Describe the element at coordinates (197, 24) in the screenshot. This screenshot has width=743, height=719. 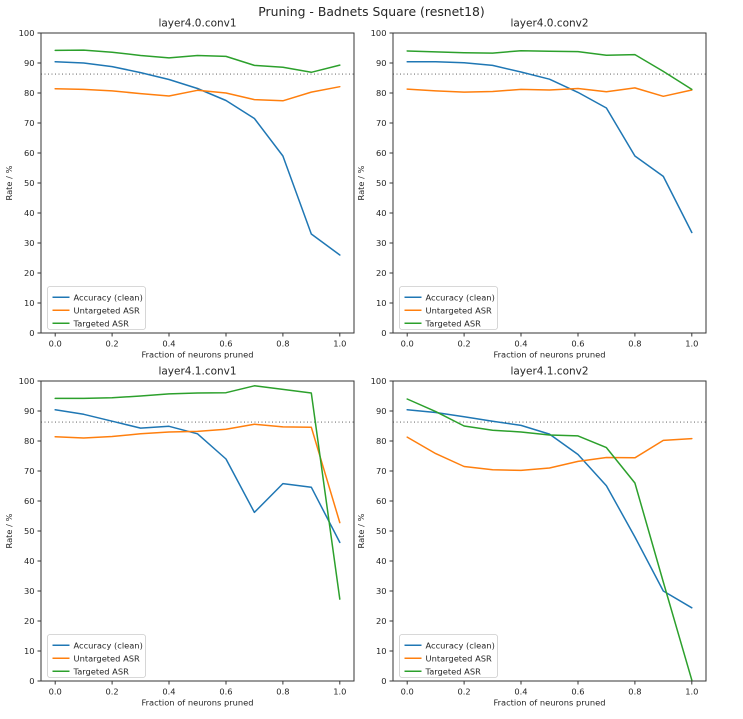
I see `subplot-title: layer4.0.conv1` at that location.